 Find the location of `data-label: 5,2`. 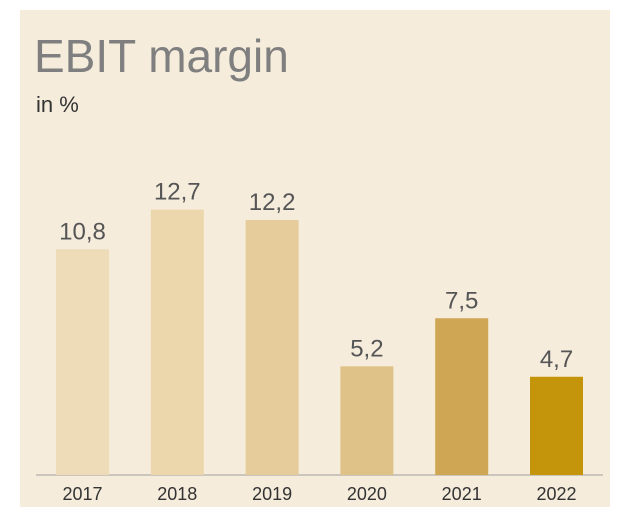

data-label: 5,2 is located at coordinates (366, 348).